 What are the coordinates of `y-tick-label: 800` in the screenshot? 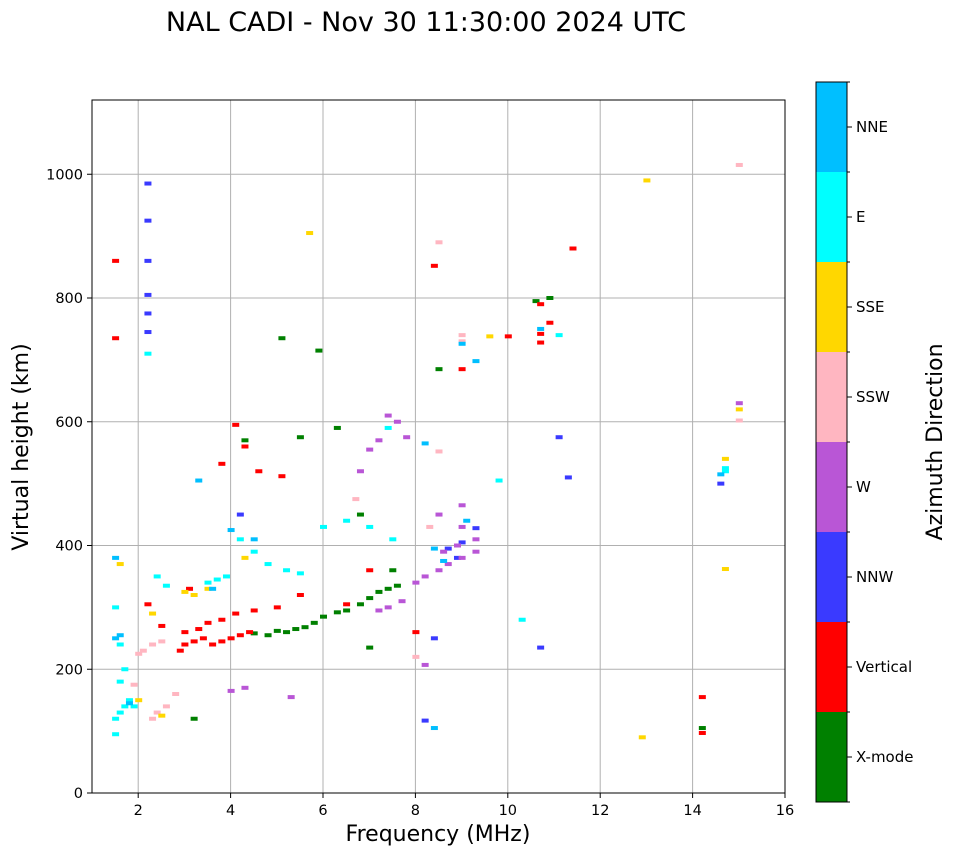 It's located at (69, 299).